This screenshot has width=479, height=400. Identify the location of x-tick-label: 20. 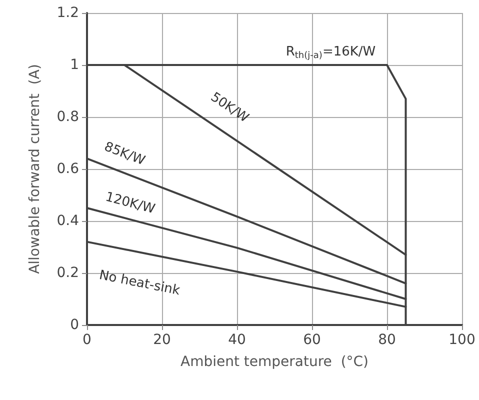
(162, 340).